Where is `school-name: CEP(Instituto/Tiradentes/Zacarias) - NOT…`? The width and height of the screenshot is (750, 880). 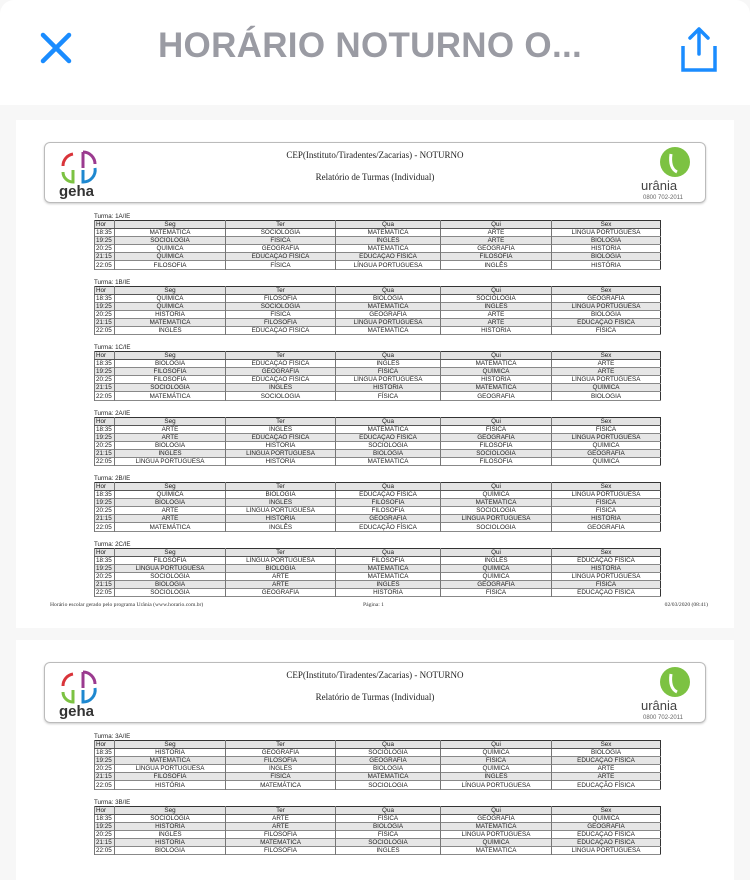 school-name: CEP(Instituto/Tiradentes/Zacarias) - NOT… is located at coordinates (375, 155).